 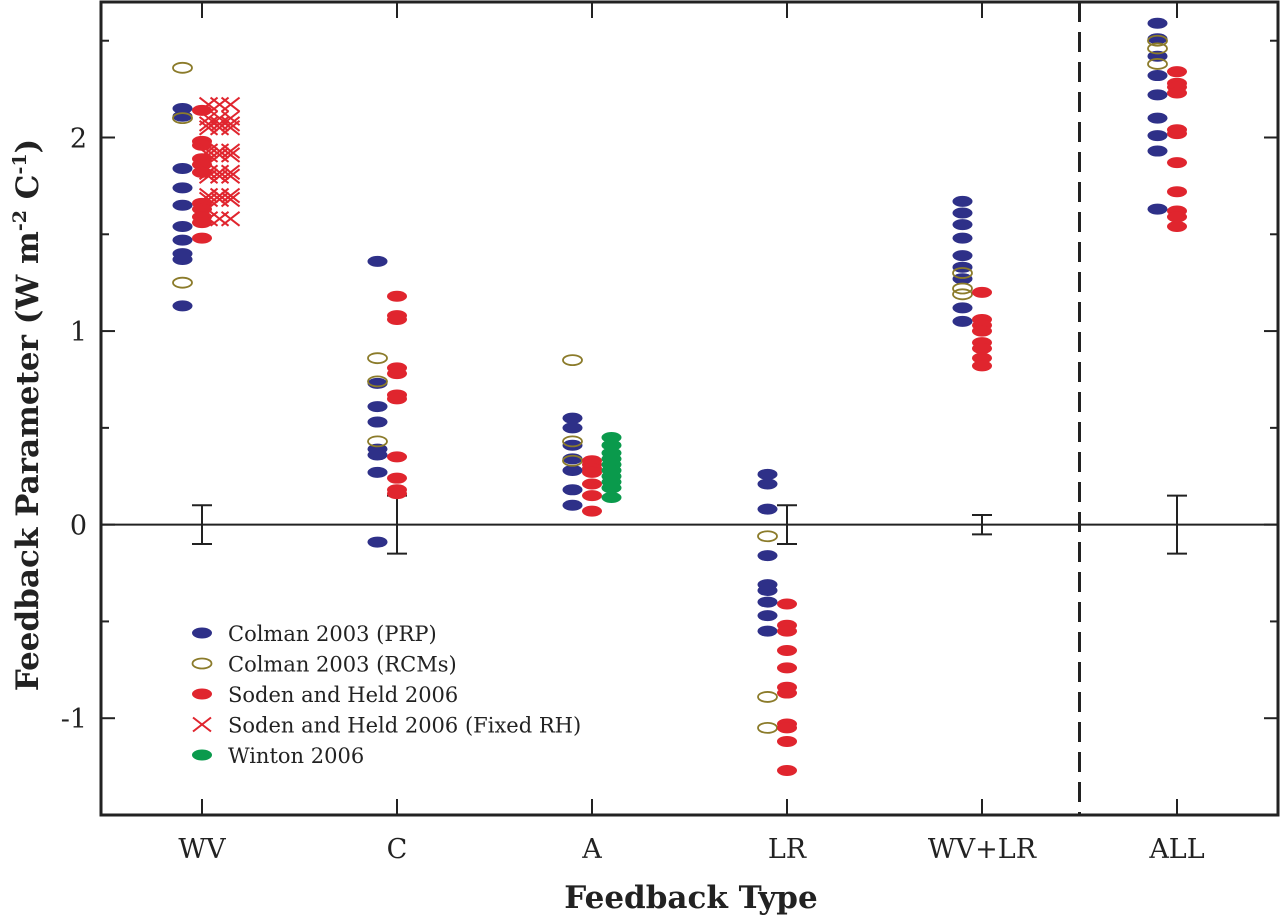 What do you see at coordinates (982, 849) in the screenshot?
I see `x-tick-label: WV+LR` at bounding box center [982, 849].